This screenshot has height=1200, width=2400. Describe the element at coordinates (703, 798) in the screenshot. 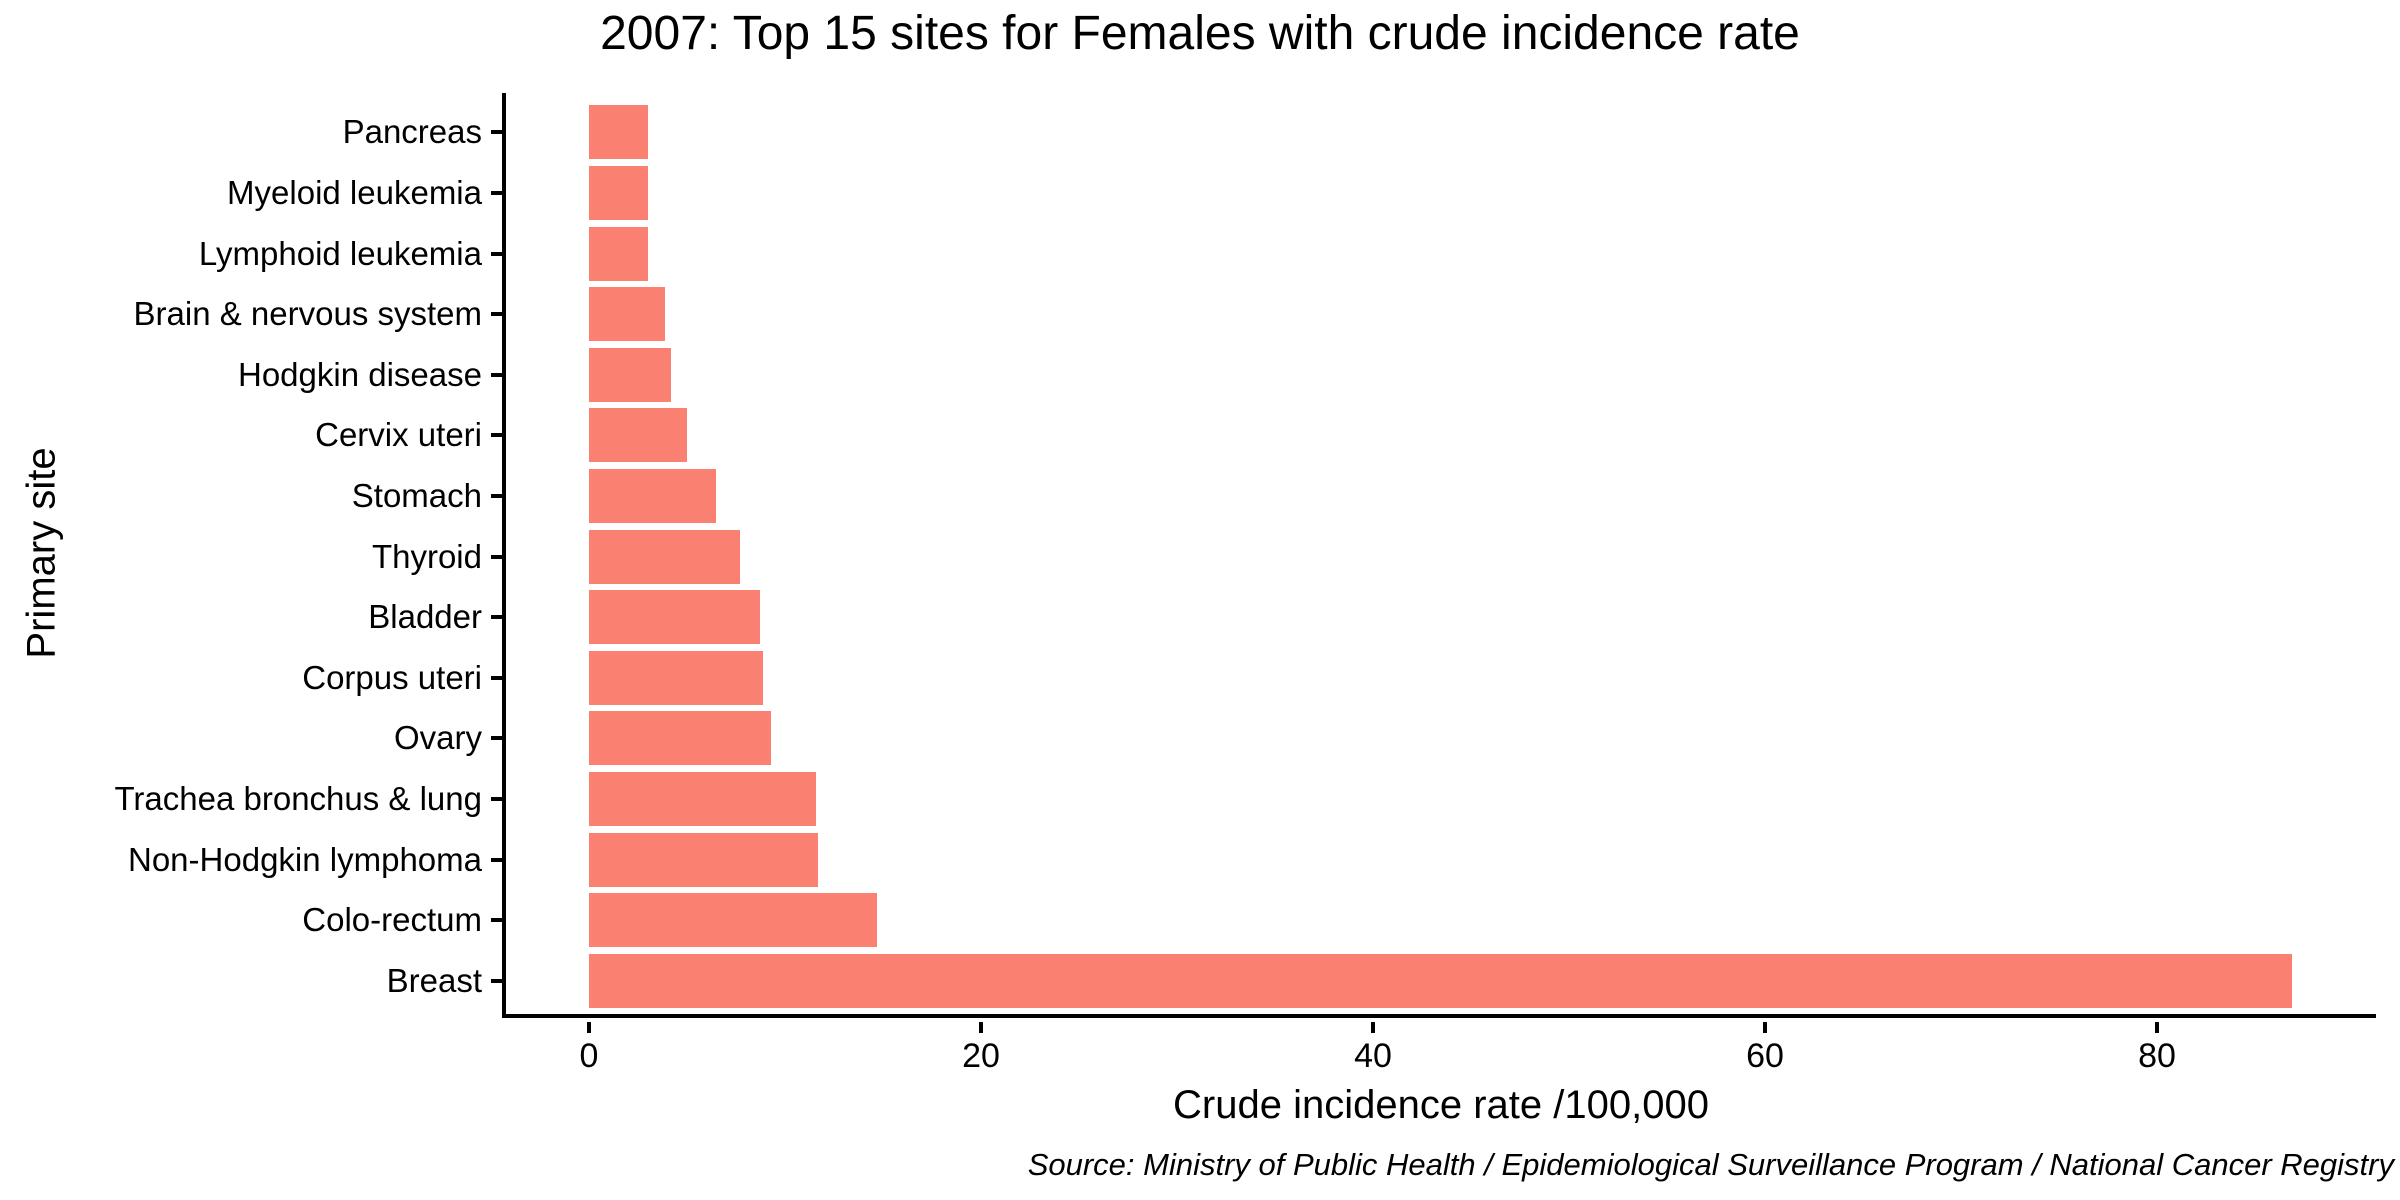

I see `bar-trachea-bronchus-lung` at that location.